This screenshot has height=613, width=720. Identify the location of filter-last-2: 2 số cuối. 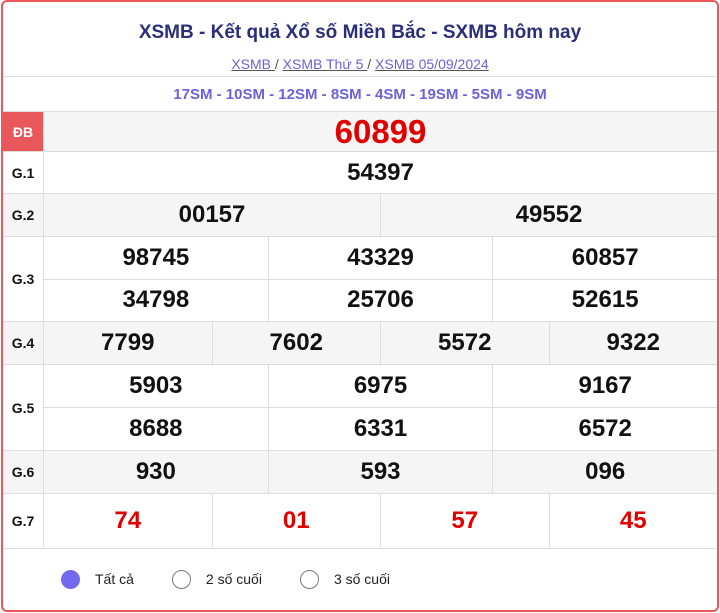
(216, 579).